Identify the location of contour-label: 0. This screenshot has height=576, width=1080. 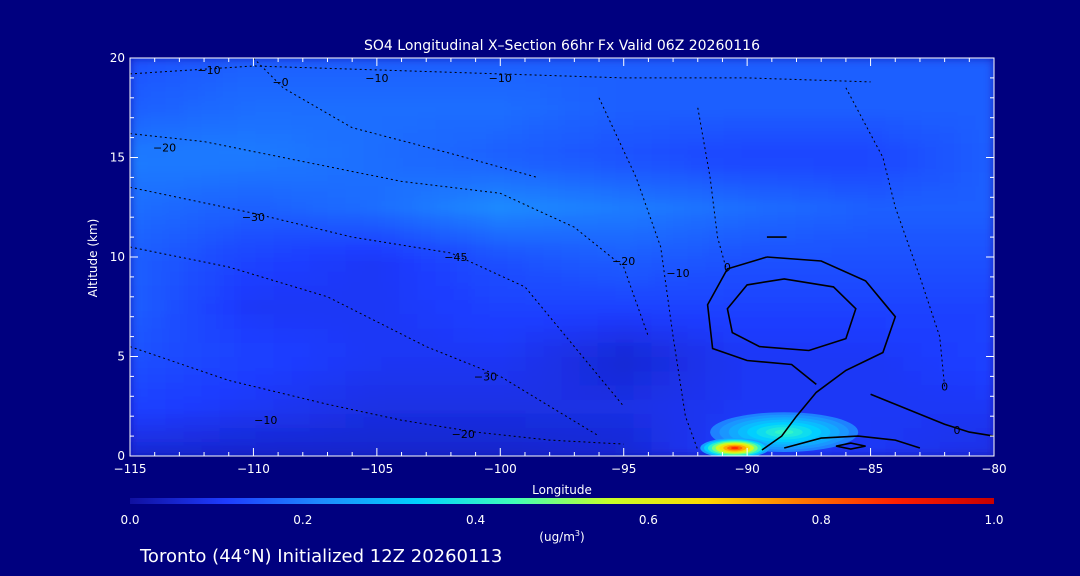
(944, 386).